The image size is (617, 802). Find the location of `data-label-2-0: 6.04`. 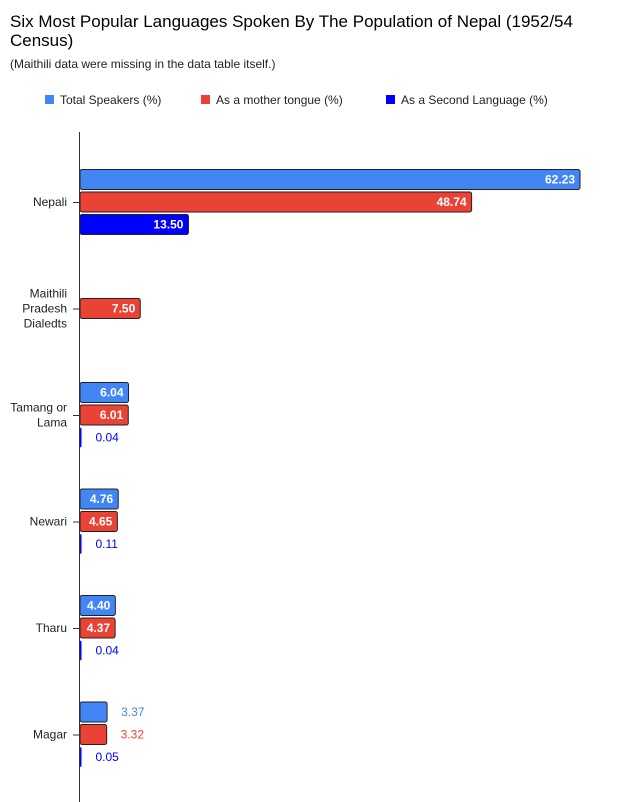

data-label-2-0: 6.04 is located at coordinates (112, 393).